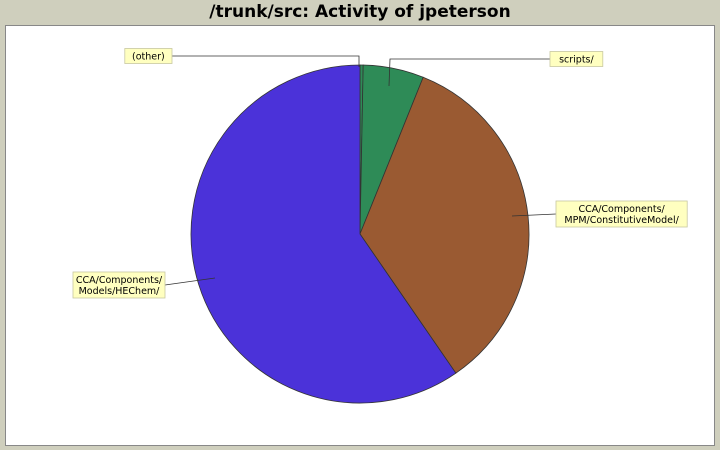 The width and height of the screenshot is (720, 450). I want to click on slice-label-text: scripts/, so click(576, 60).